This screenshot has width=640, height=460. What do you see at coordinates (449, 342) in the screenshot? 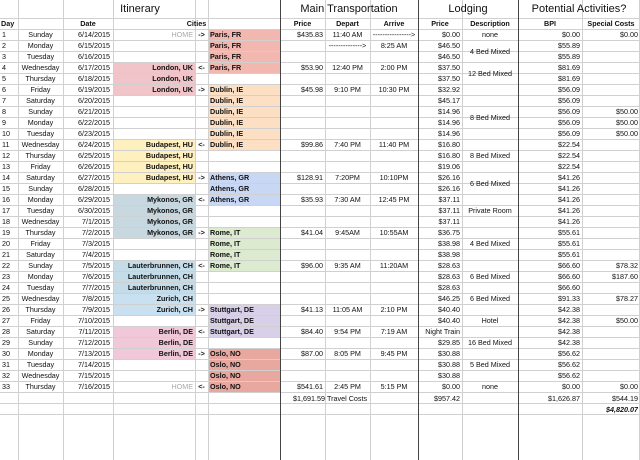
I see `lodging-price: $29.85` at bounding box center [449, 342].